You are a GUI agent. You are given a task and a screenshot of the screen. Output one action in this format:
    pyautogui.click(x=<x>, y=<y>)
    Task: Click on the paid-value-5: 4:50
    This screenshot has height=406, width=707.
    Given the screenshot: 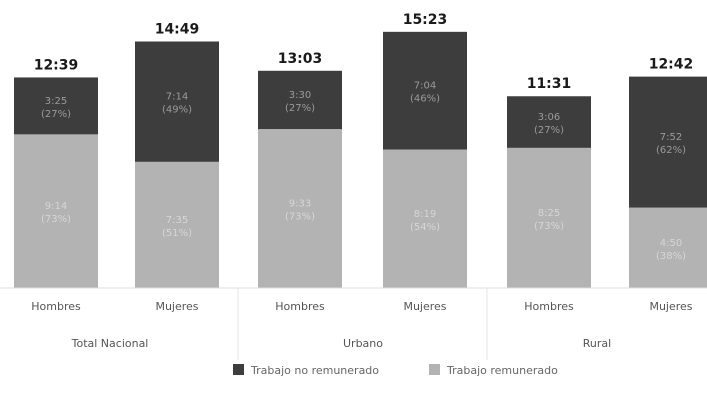 What is the action you would take?
    pyautogui.click(x=671, y=243)
    